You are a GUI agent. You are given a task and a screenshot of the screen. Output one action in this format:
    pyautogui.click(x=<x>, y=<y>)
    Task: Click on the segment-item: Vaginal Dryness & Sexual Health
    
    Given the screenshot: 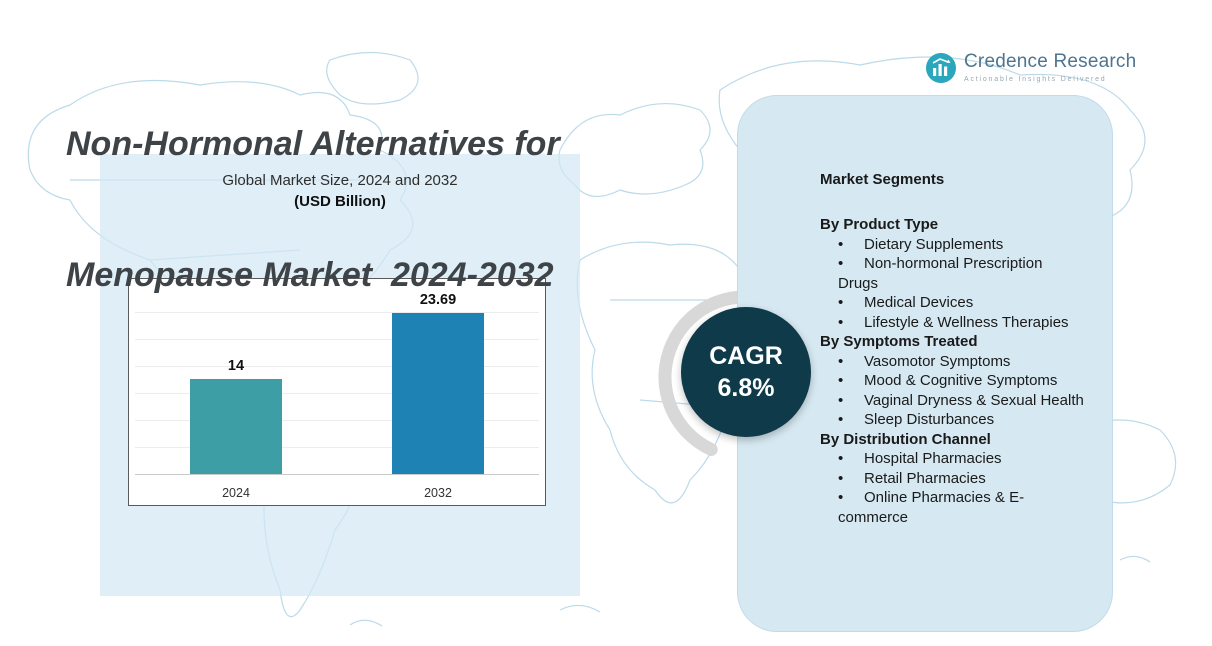 What is the action you would take?
    pyautogui.click(x=953, y=401)
    